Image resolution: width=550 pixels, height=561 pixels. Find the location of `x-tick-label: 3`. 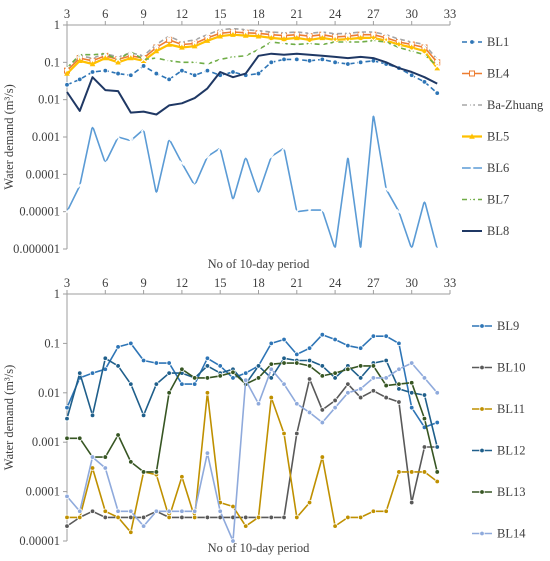

x-tick-label: 3 is located at coordinates (67, 283).